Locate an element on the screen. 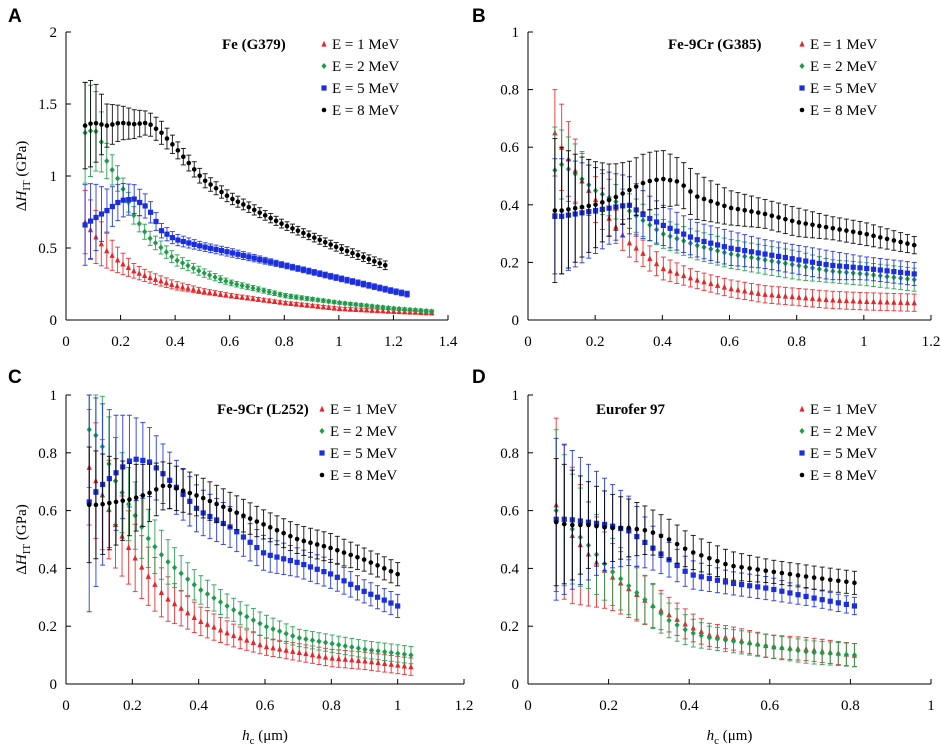  panel-letter: C is located at coordinates (15, 377).